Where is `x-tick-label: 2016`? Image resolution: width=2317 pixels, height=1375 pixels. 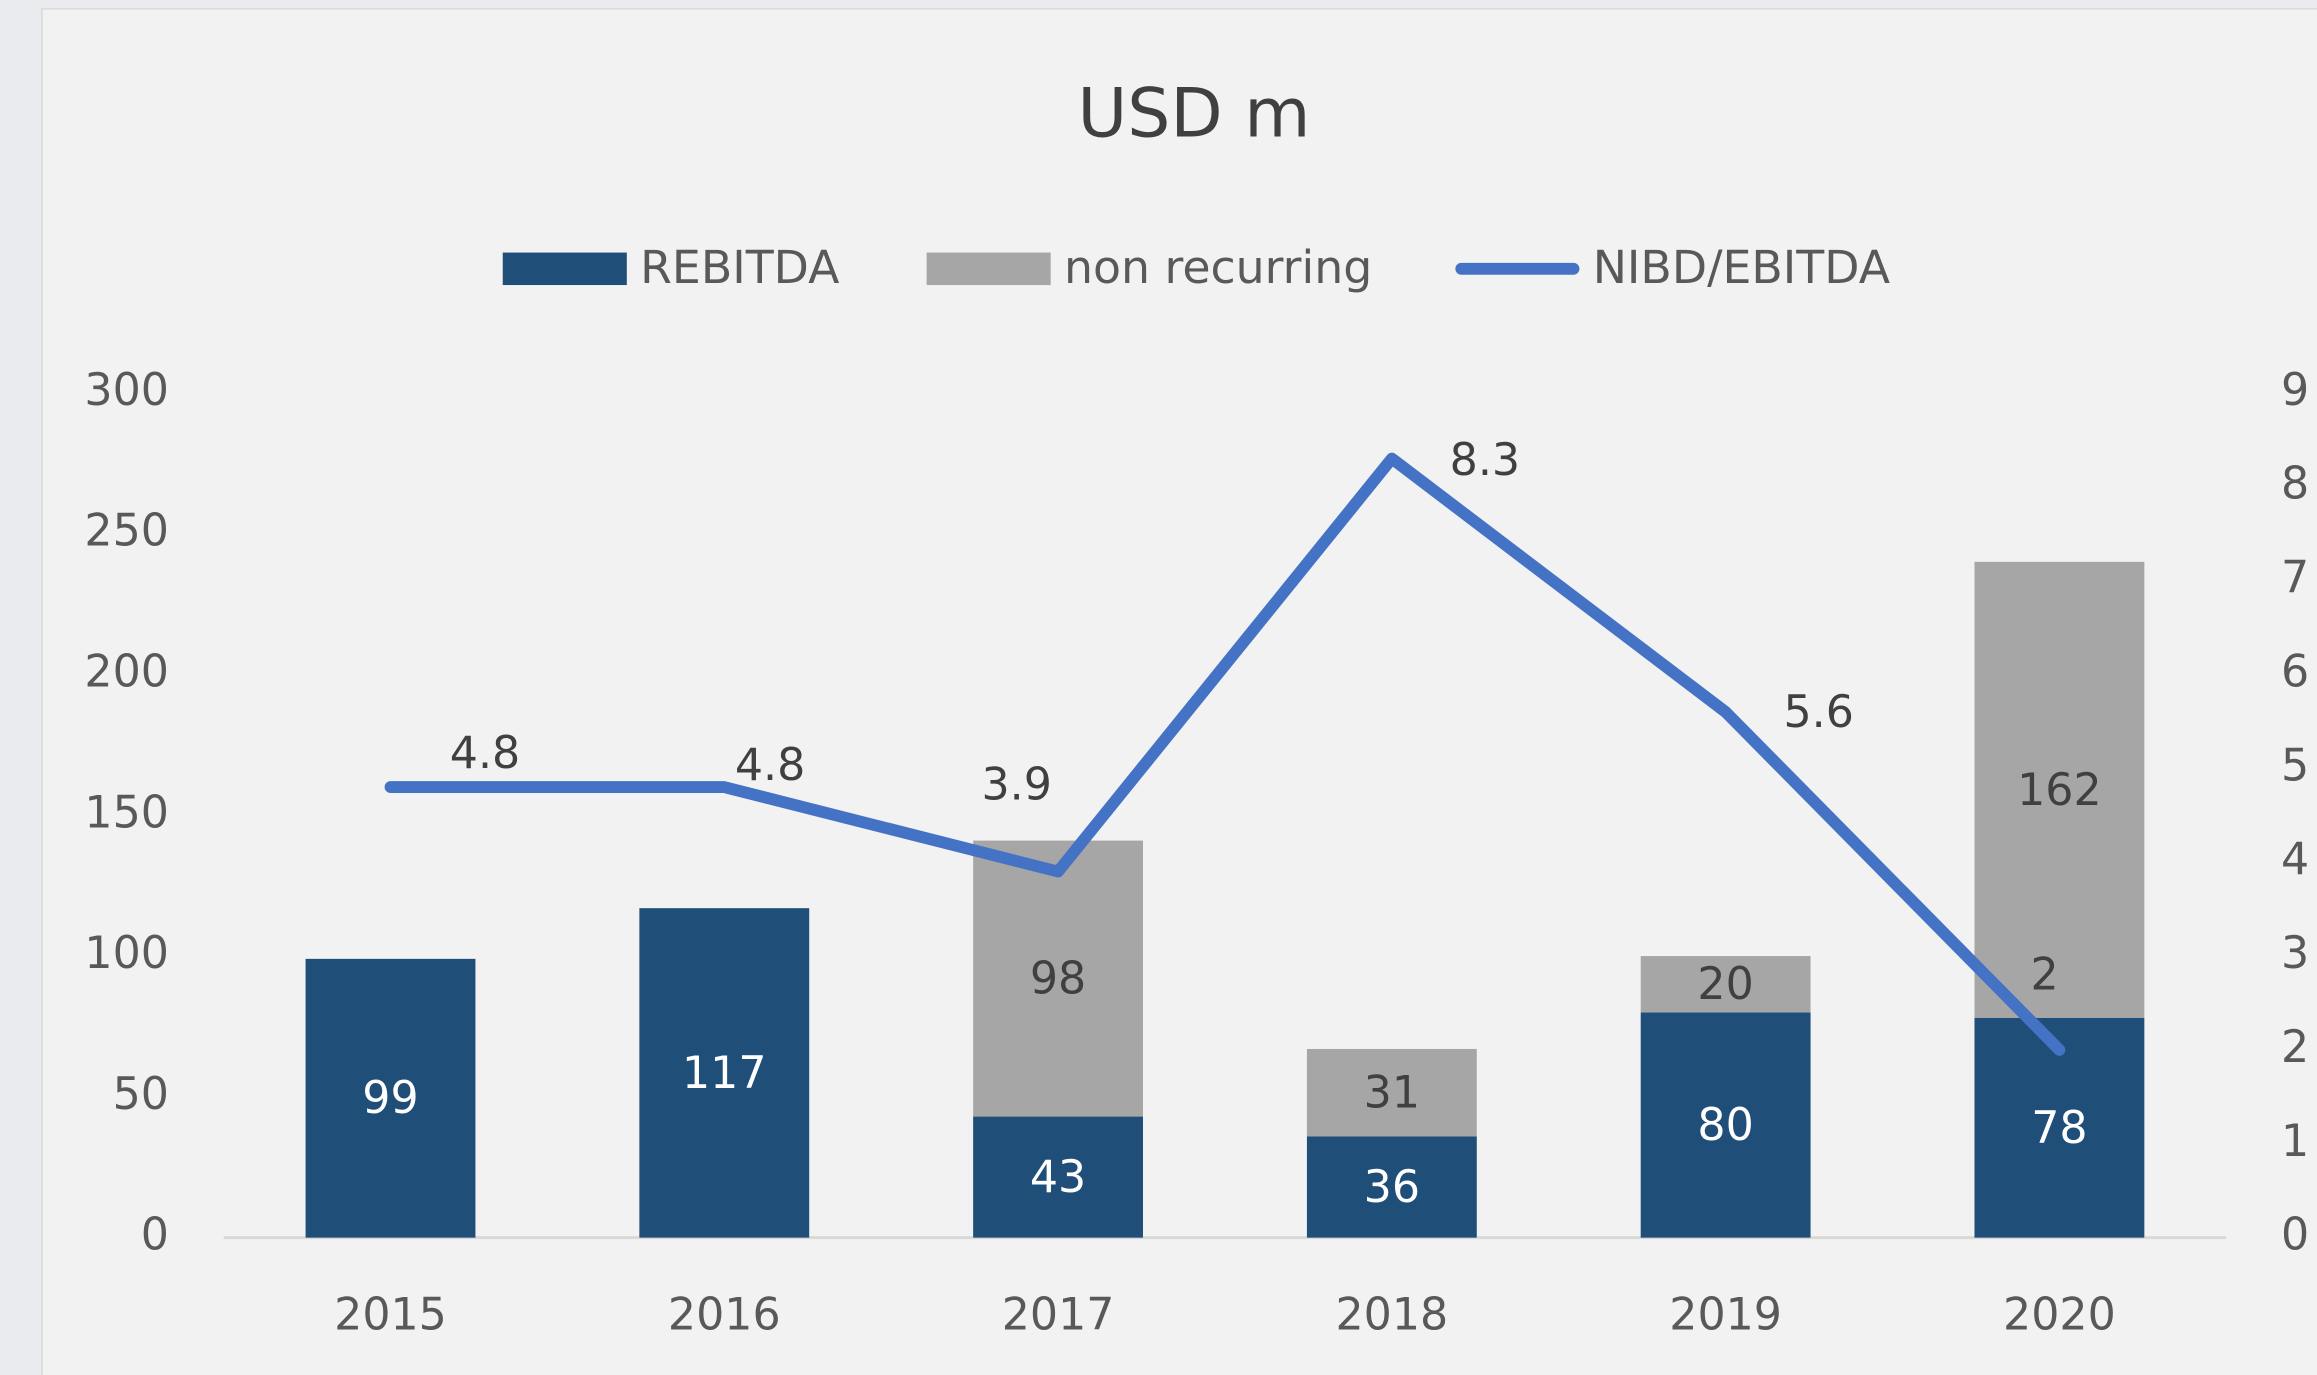 x-tick-label: 2016 is located at coordinates (724, 1314).